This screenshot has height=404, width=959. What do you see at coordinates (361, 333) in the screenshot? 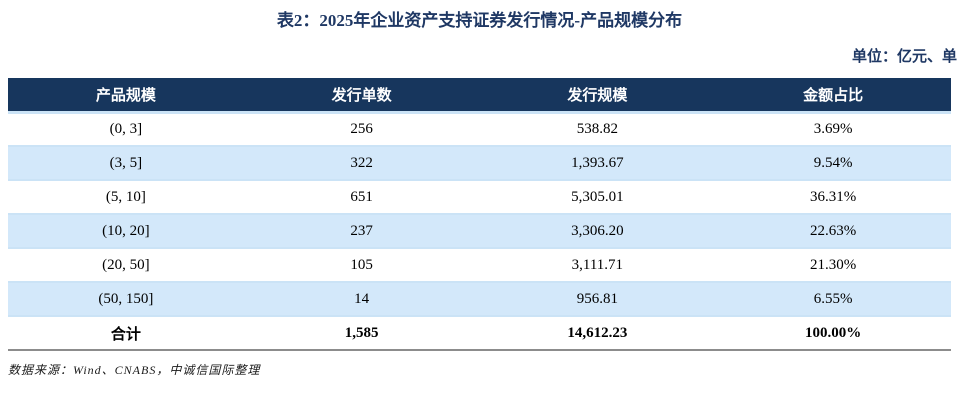
I see `table-cell: 1,585` at bounding box center [361, 333].